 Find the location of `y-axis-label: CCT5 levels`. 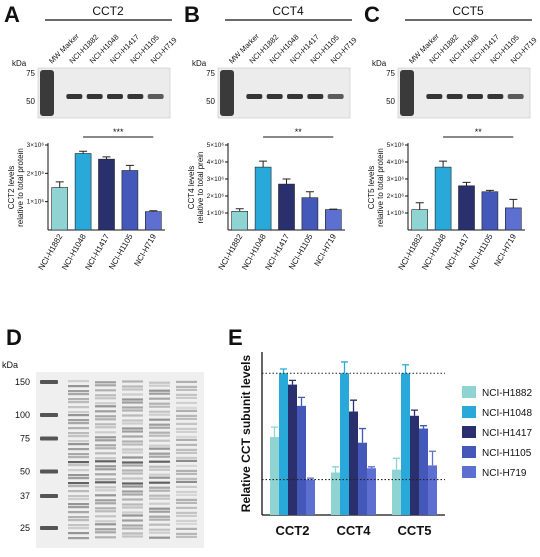

y-axis-label: CCT5 levels is located at coordinates (371, 188).